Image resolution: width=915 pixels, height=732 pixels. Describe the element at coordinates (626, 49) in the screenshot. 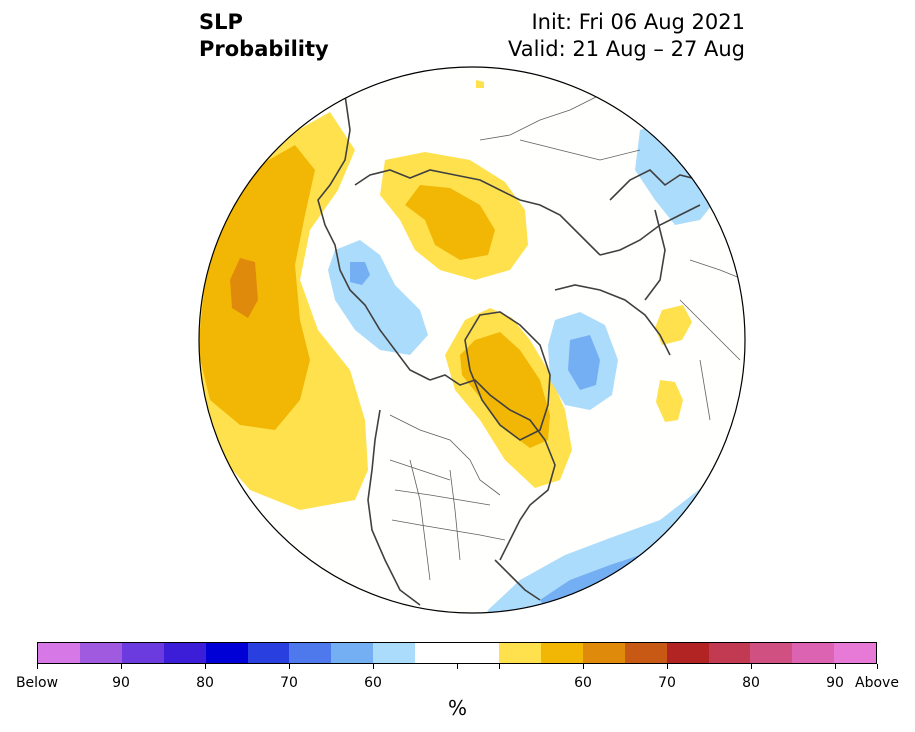

I see `valid-range: Valid: 21 Aug – 27 Aug` at that location.